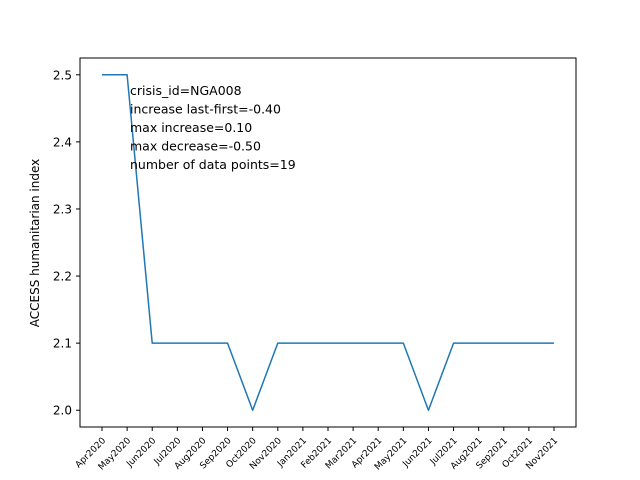 This screenshot has height=480, width=640. I want to click on y-tick-label: 2.3, so click(62, 209).